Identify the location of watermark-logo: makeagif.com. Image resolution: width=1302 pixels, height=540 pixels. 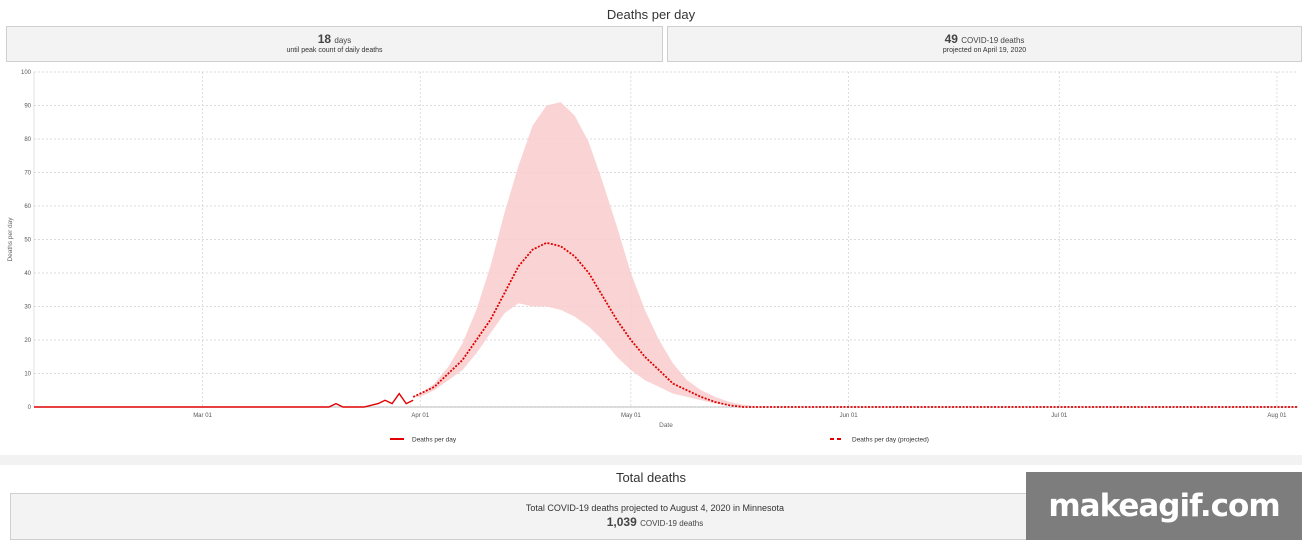
(1164, 506).